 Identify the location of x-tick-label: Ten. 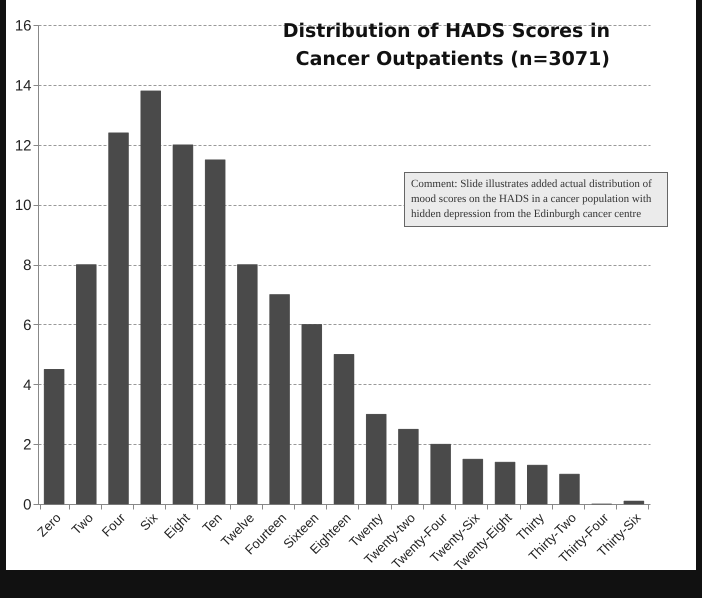
(212, 523).